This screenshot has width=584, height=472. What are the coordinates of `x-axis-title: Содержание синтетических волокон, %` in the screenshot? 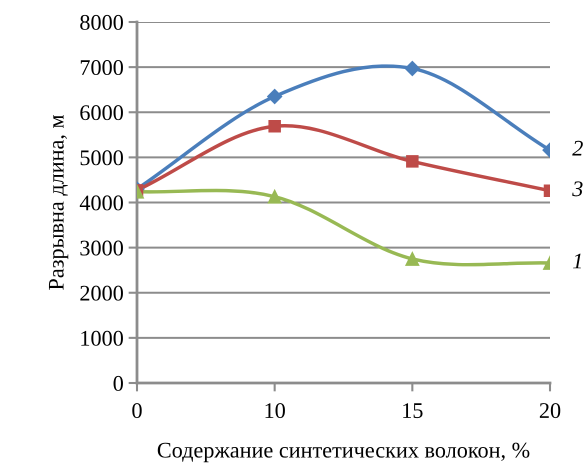 It's located at (344, 452).